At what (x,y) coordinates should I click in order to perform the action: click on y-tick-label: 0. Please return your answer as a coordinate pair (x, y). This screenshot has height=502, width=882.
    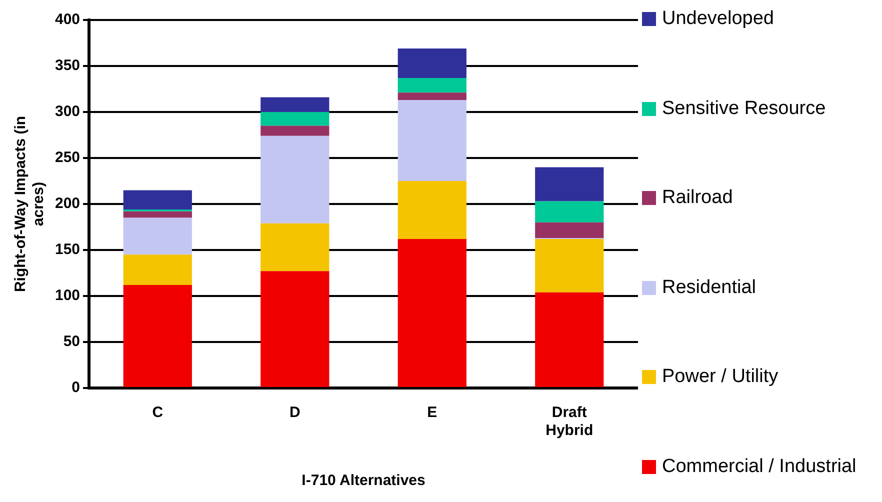
    Looking at the image, I should click on (76, 387).